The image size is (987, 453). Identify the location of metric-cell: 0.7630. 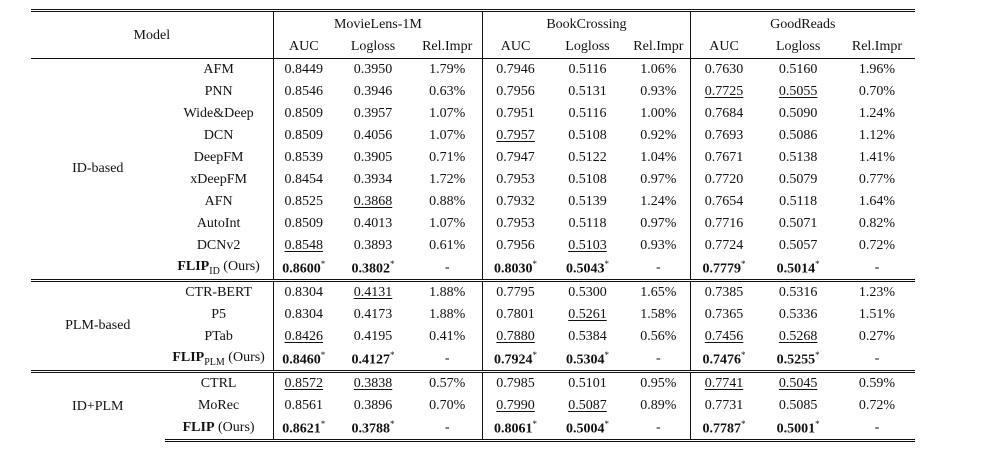
(723, 70).